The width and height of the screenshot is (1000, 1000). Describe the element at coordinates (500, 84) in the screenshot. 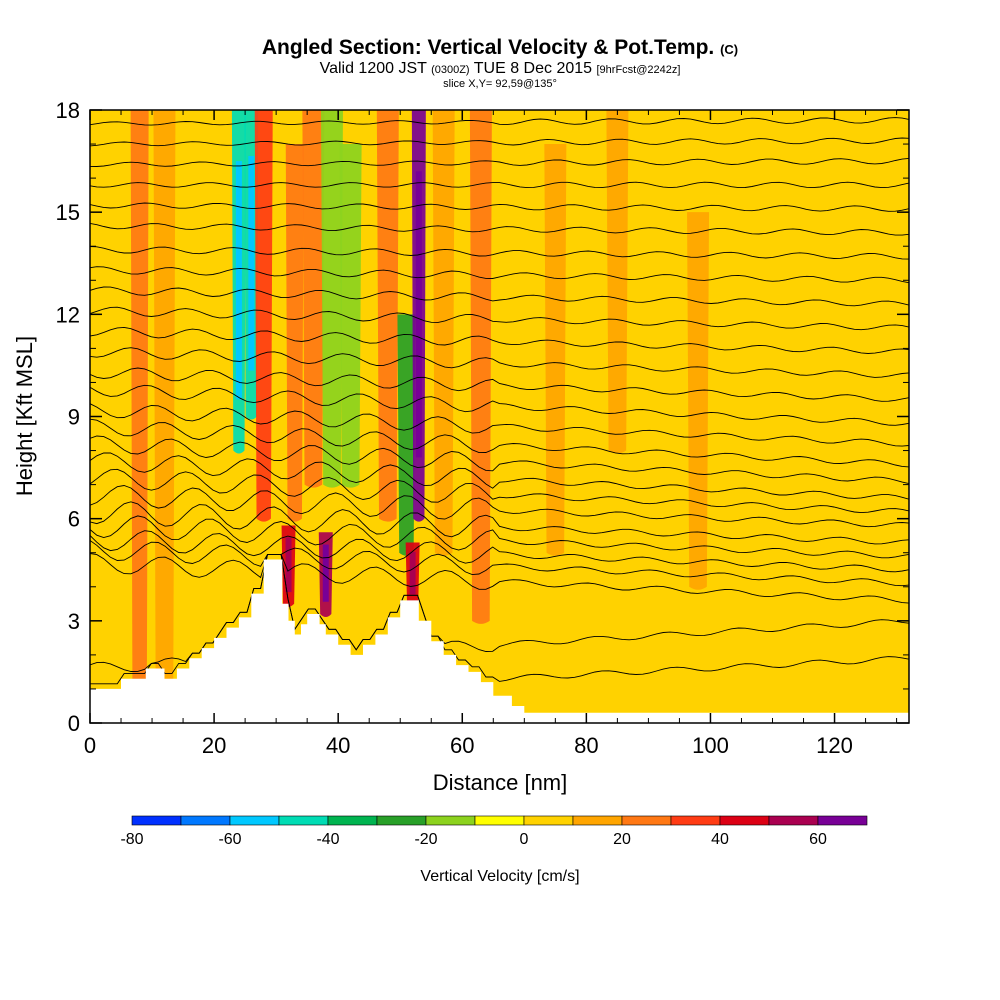

I see `slice-info: slice X,Y= 92,59@135°` at that location.